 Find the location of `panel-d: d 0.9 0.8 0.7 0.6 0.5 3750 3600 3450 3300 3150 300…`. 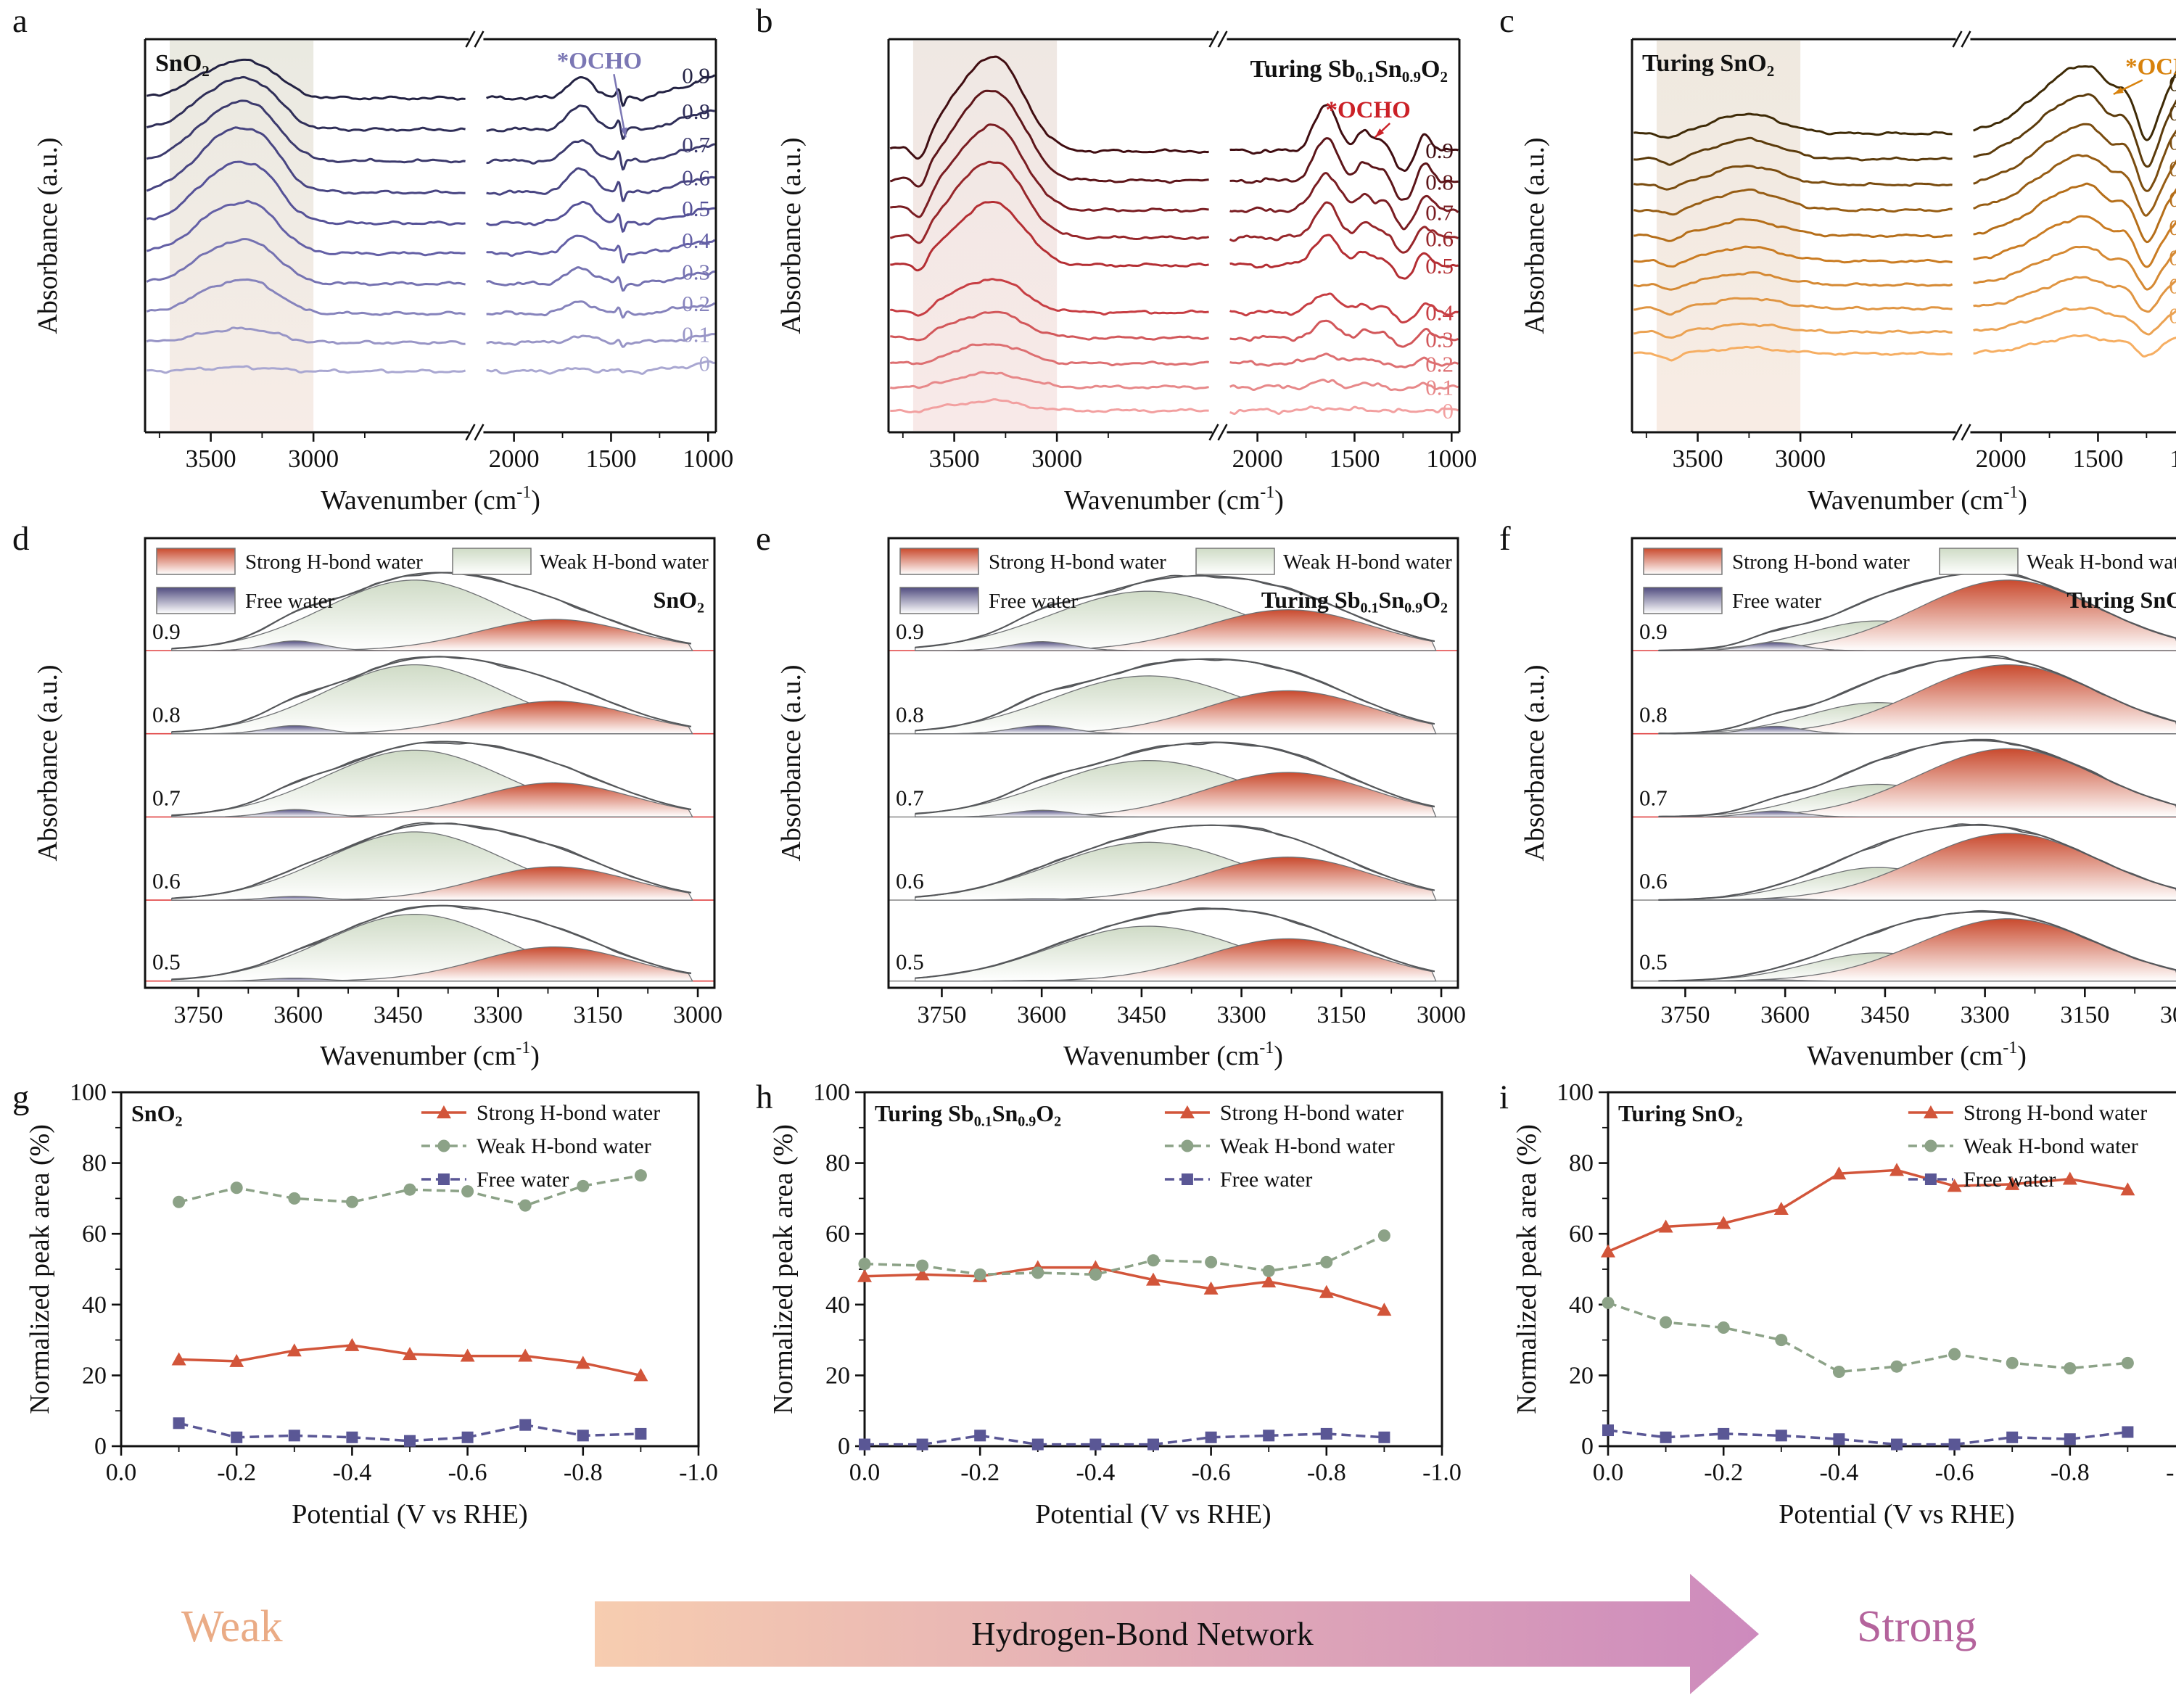

panel-d: d 0.9 0.8 0.7 0.6 0.5 3750 3600 3450 3300 3150 300… is located at coordinates (372, 797).